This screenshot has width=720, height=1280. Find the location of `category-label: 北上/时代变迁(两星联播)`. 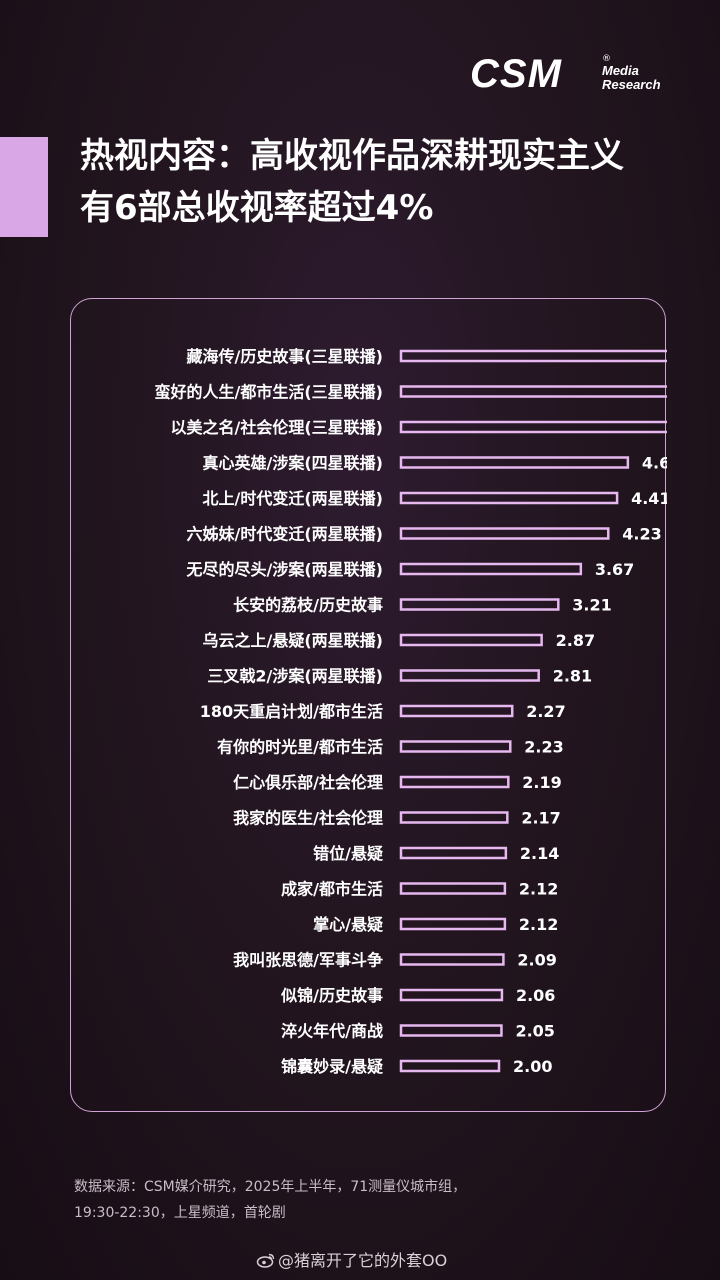

category-label: 北上/时代变迁(两星联播) is located at coordinates (293, 498).